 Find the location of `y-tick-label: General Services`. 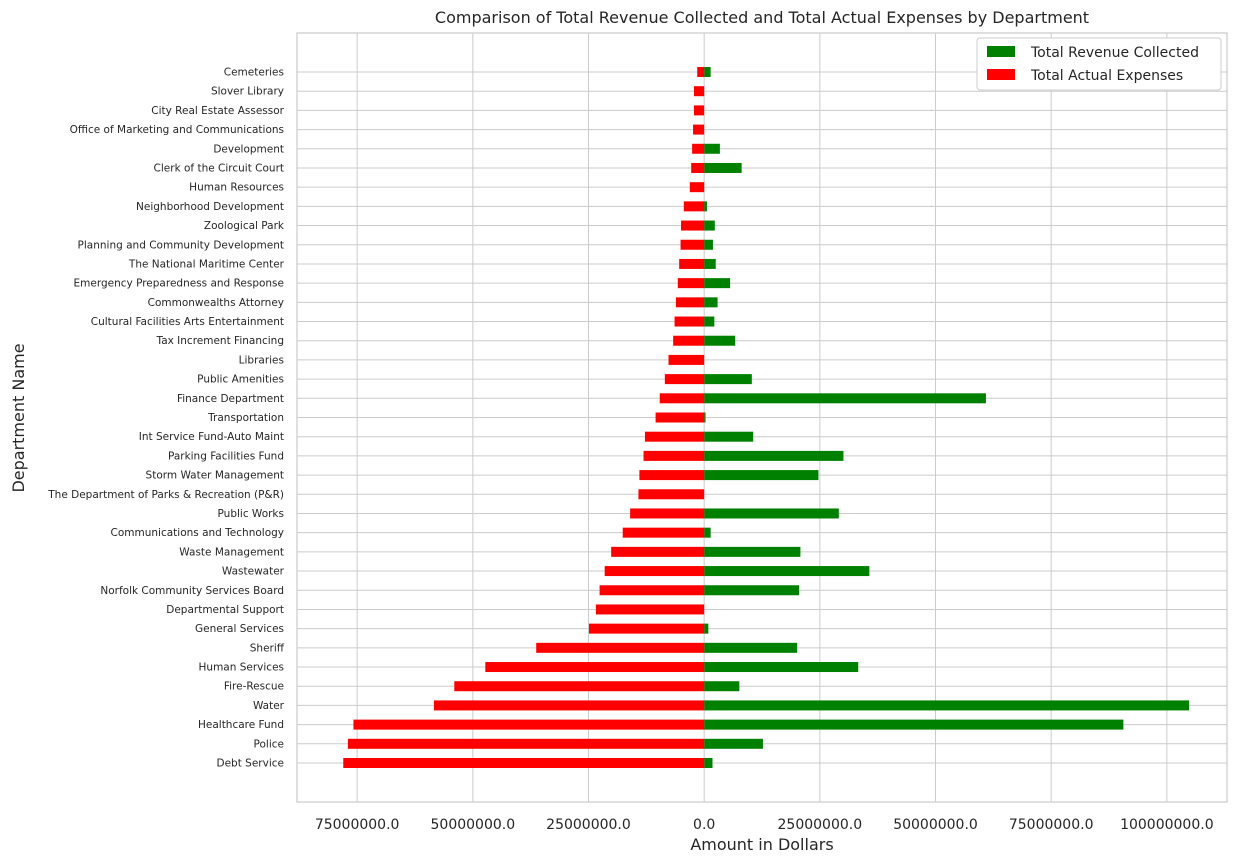

y-tick-label: General Services is located at coordinates (239, 629).